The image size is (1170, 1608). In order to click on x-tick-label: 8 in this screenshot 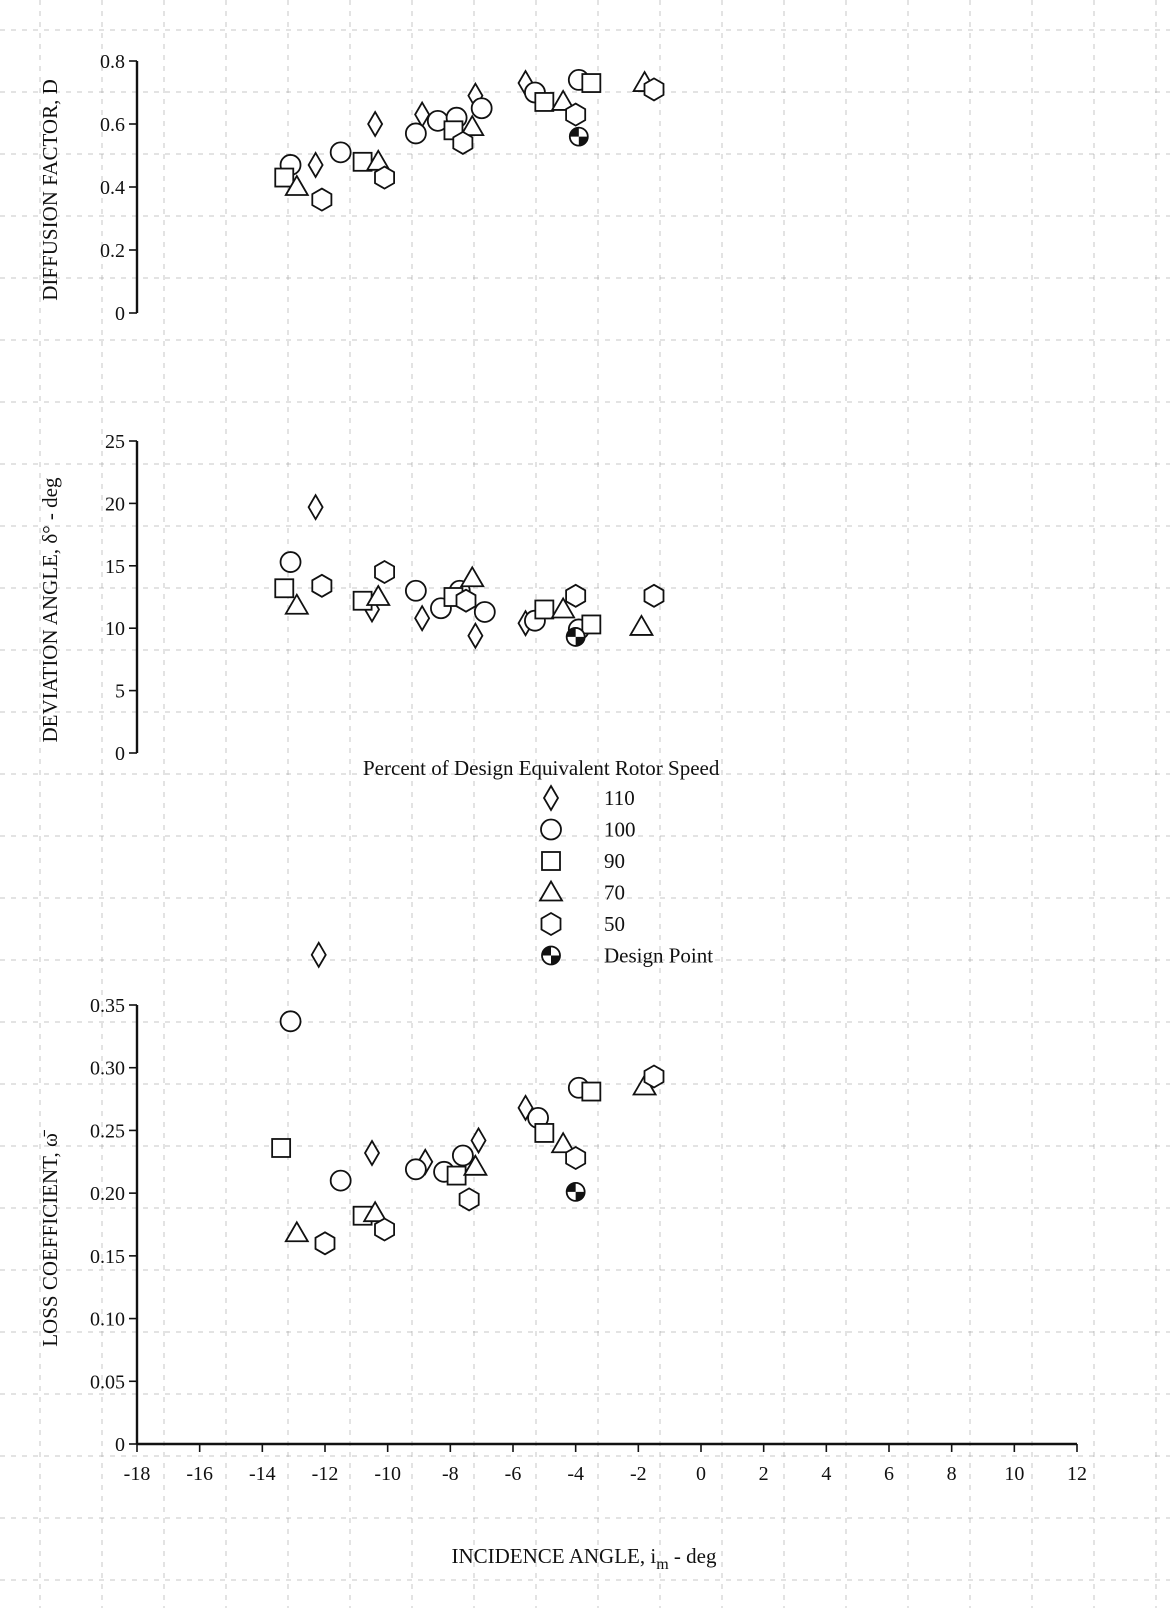, I will do `click(952, 1474)`.